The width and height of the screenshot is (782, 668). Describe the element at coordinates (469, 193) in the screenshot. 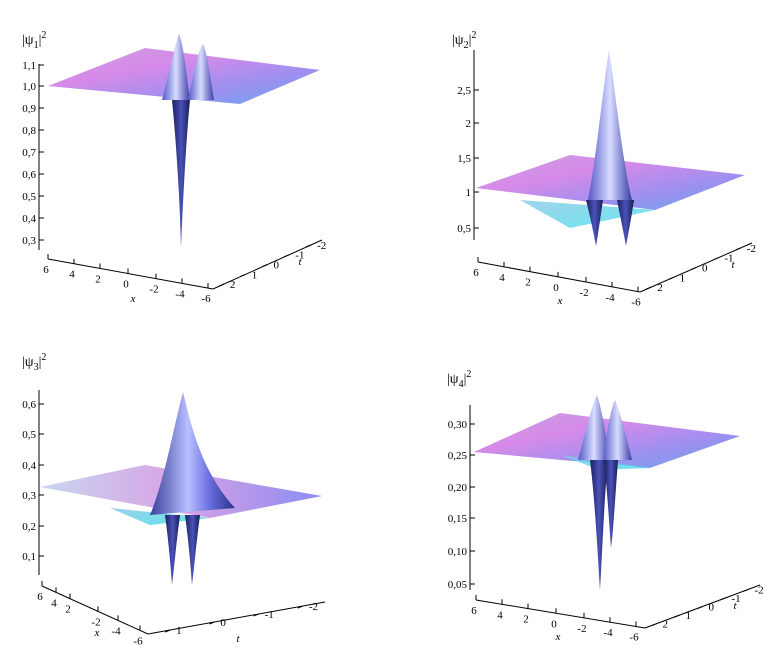

I see `z-tick-label: 1` at that location.